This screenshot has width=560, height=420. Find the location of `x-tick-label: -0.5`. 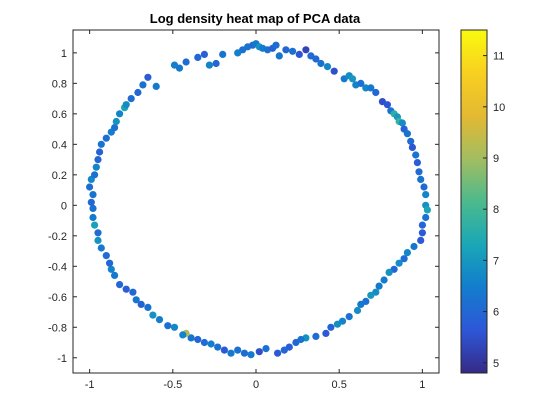

x-tick-label: -0.5 is located at coordinates (172, 385).